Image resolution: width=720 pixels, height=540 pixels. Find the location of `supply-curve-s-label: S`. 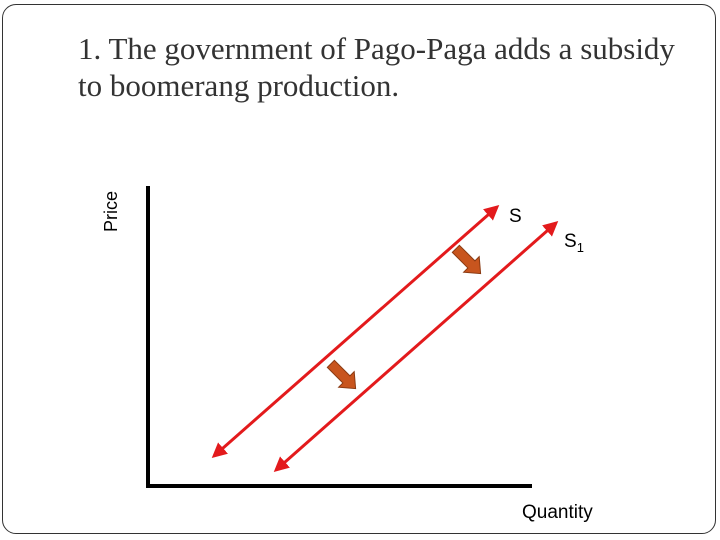

supply-curve-s-label: S is located at coordinates (515, 216).